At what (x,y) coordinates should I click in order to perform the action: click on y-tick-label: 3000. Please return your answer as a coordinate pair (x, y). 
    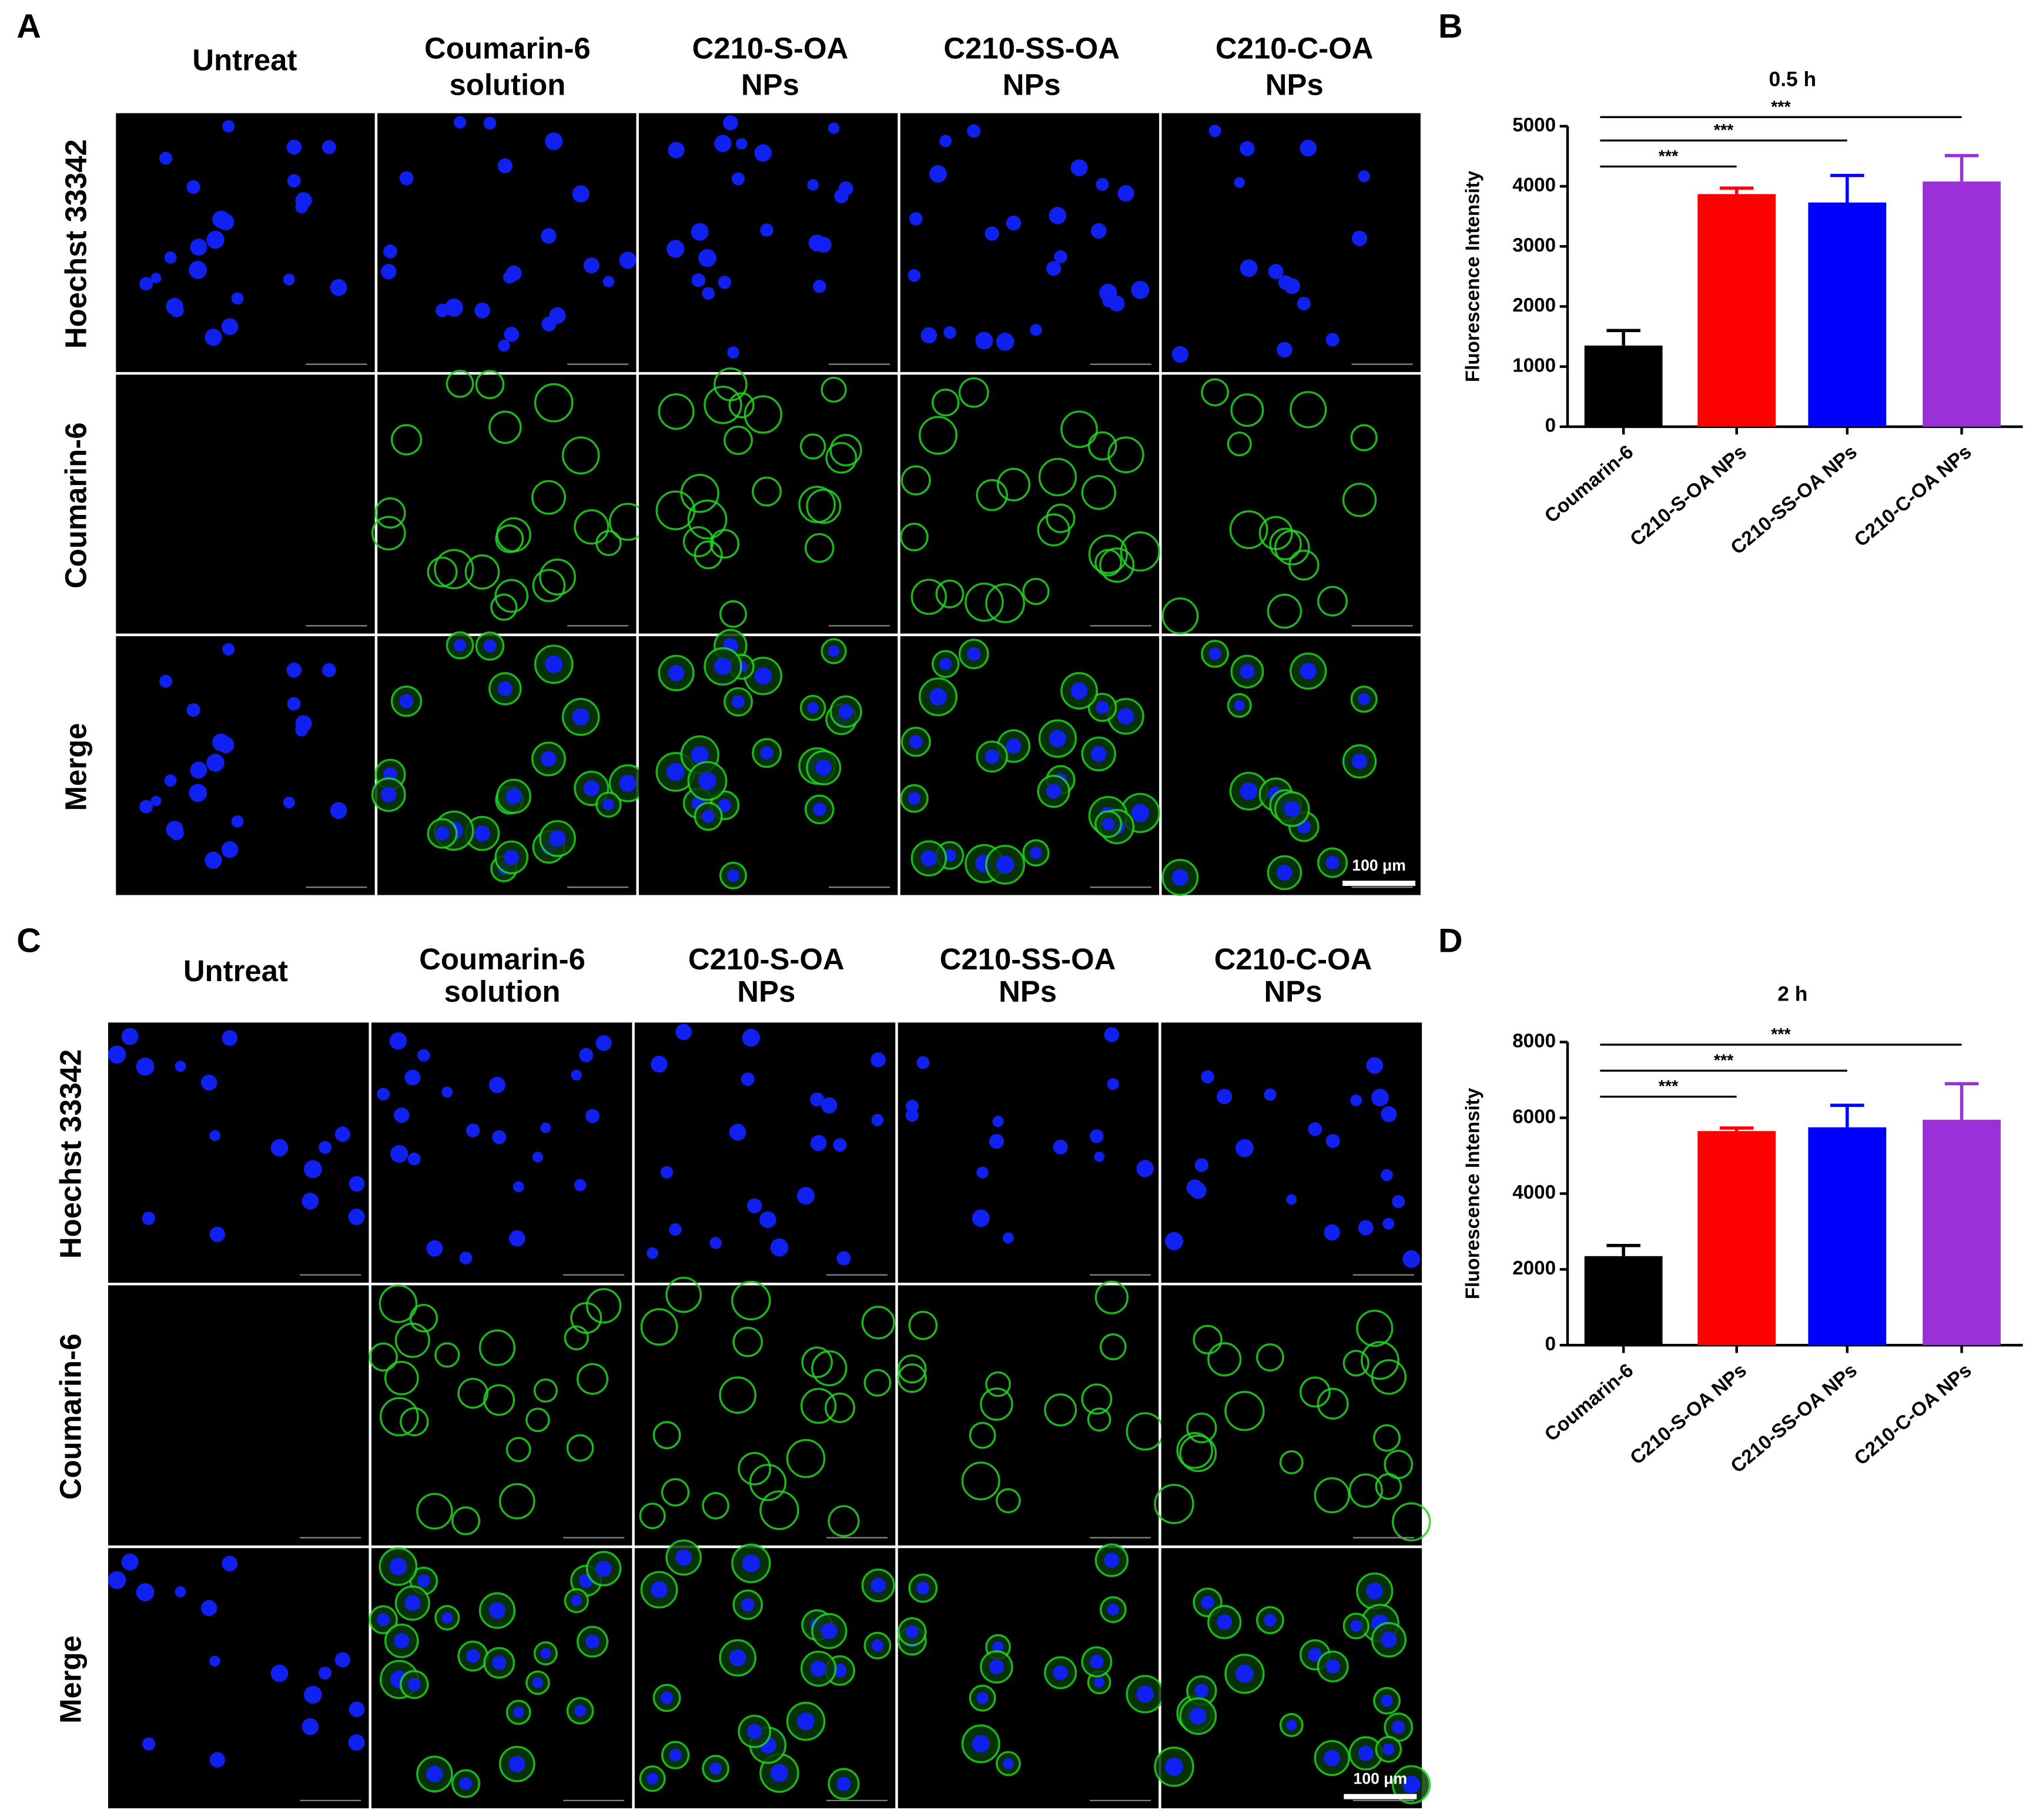
    Looking at the image, I should click on (1534, 245).